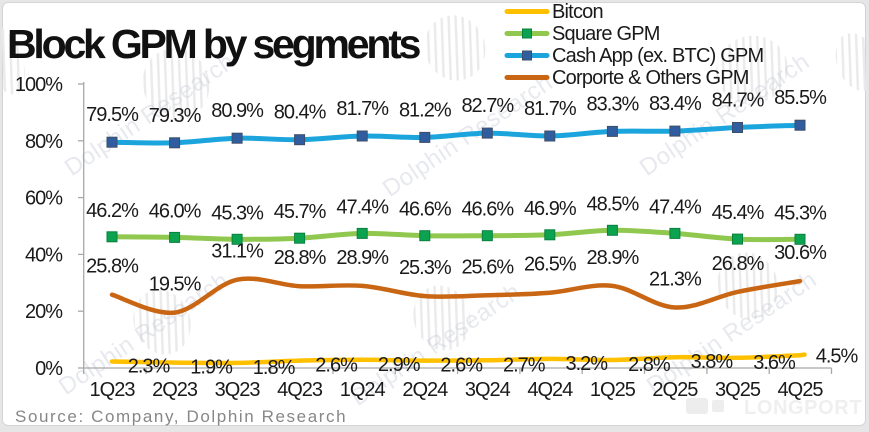 This screenshot has height=432, width=869. Describe the element at coordinates (649, 365) in the screenshot. I see `svg-text: 2.8%` at that location.